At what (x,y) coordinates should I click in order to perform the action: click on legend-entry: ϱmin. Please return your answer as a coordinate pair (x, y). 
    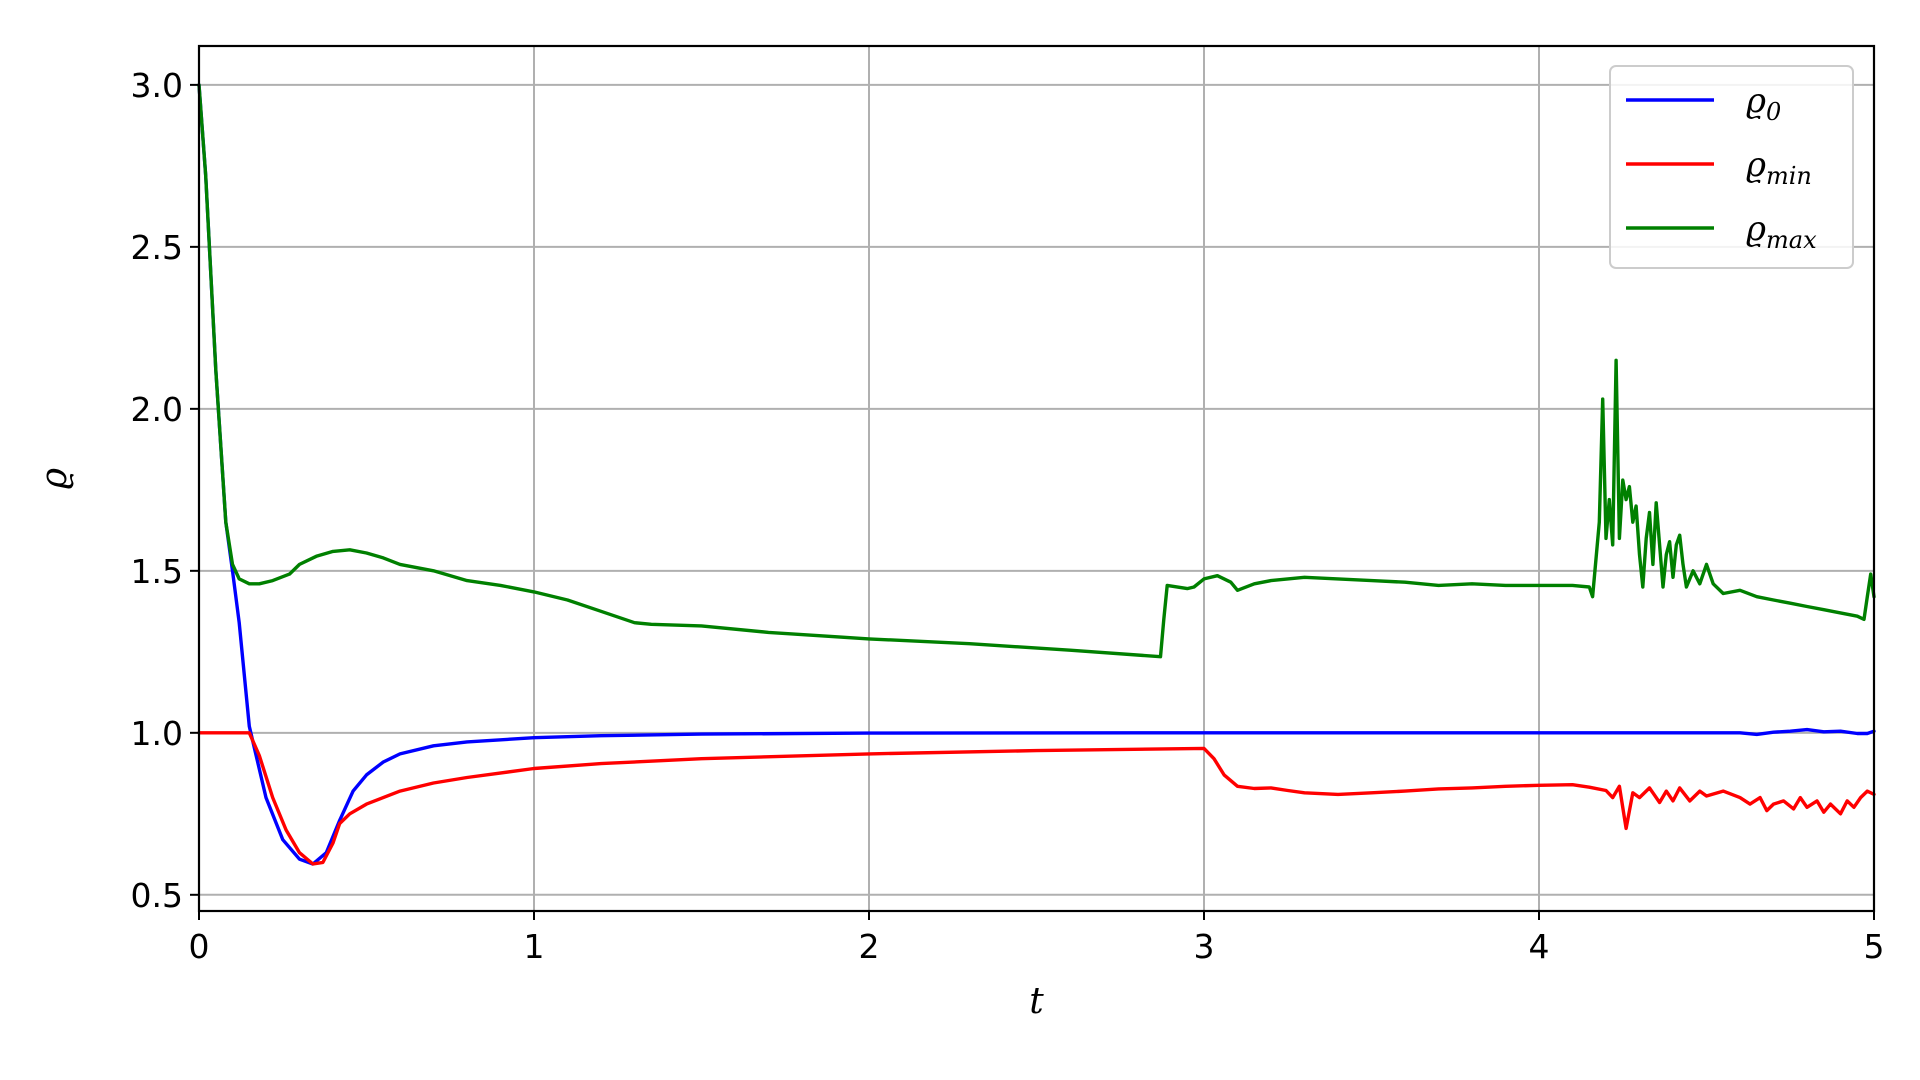
    Looking at the image, I should click on (1779, 167).